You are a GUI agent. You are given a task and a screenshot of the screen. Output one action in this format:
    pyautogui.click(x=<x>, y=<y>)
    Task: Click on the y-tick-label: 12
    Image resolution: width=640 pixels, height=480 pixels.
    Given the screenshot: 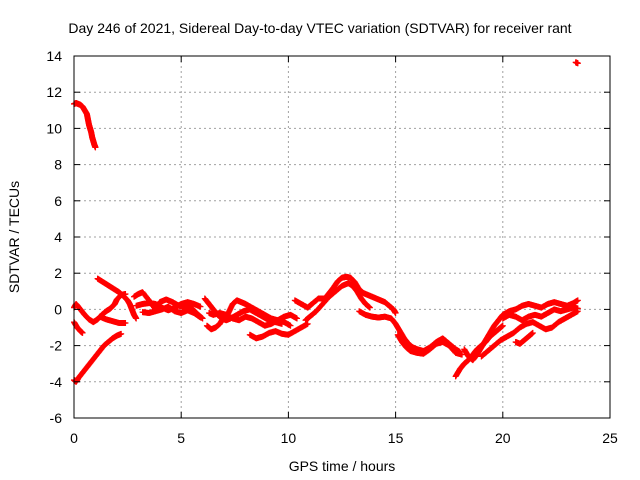 What is the action you would take?
    pyautogui.click(x=54, y=92)
    